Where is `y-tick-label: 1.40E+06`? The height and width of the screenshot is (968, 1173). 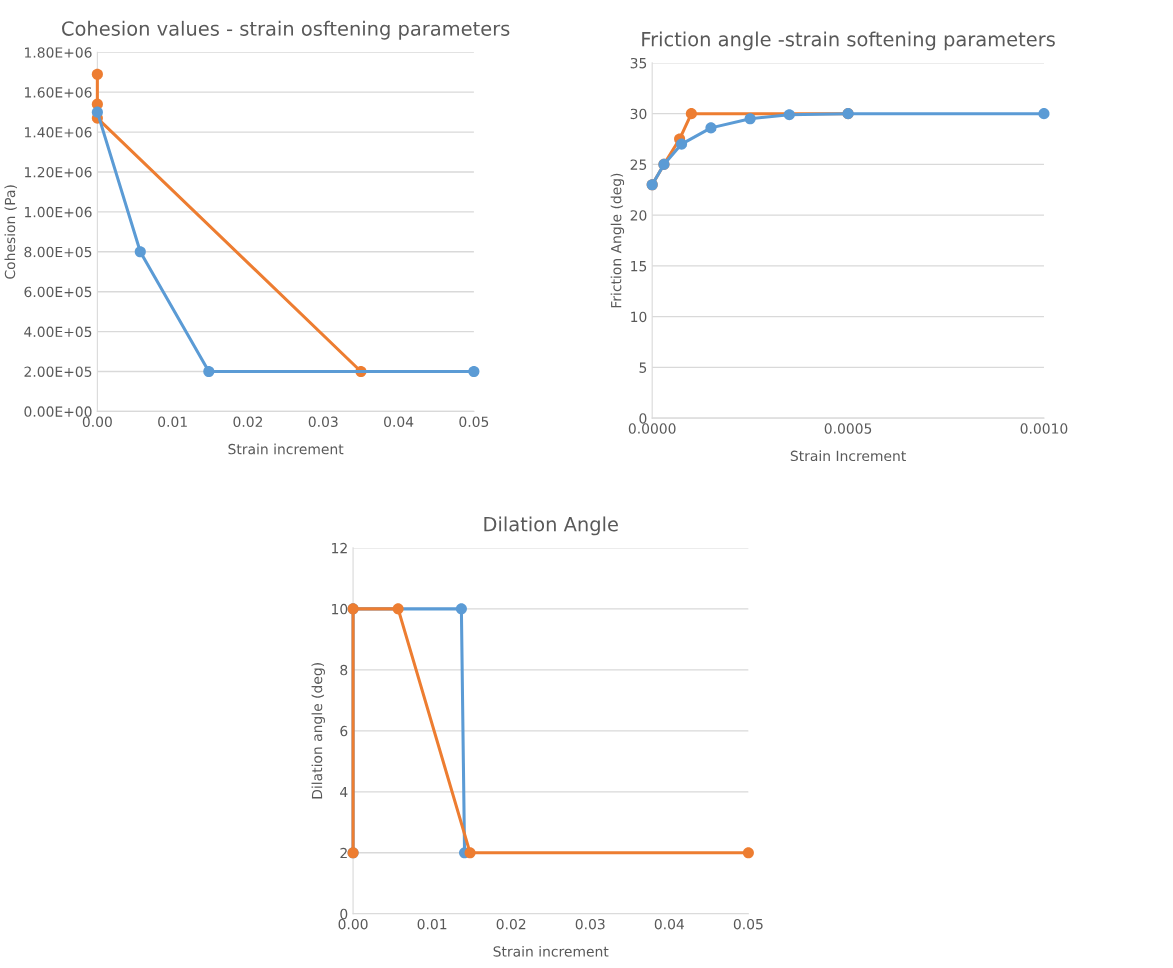
y-tick-label: 1.40E+06 is located at coordinates (58, 132).